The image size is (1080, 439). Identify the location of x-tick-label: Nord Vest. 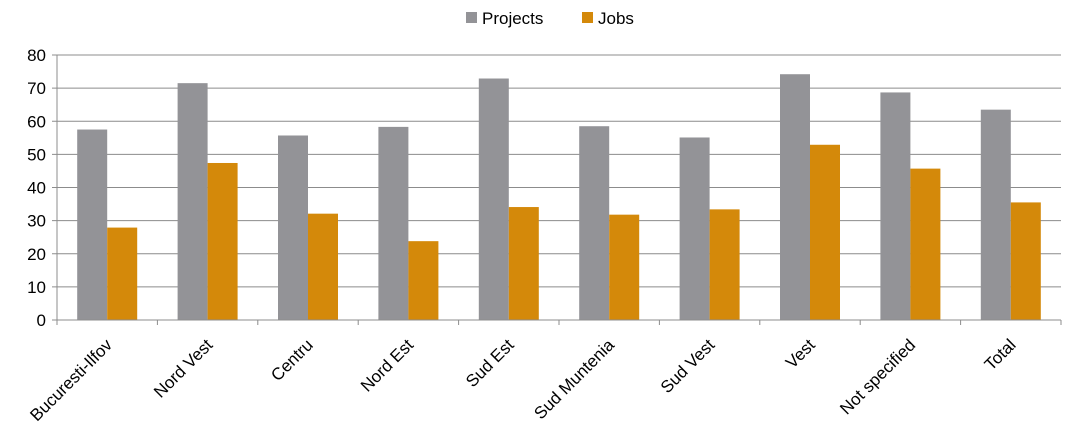
(183, 368).